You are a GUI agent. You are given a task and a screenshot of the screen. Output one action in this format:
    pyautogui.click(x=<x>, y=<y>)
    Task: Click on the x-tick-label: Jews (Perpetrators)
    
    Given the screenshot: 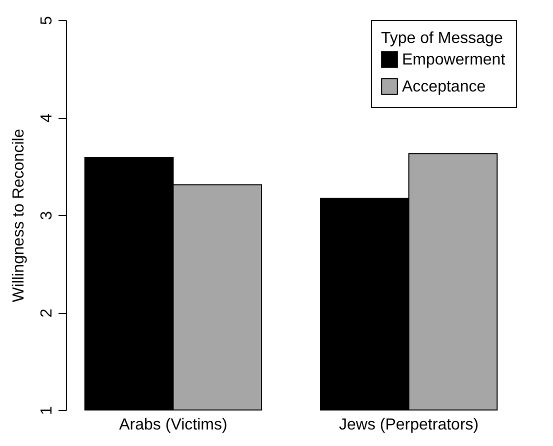 What is the action you would take?
    pyautogui.click(x=409, y=425)
    